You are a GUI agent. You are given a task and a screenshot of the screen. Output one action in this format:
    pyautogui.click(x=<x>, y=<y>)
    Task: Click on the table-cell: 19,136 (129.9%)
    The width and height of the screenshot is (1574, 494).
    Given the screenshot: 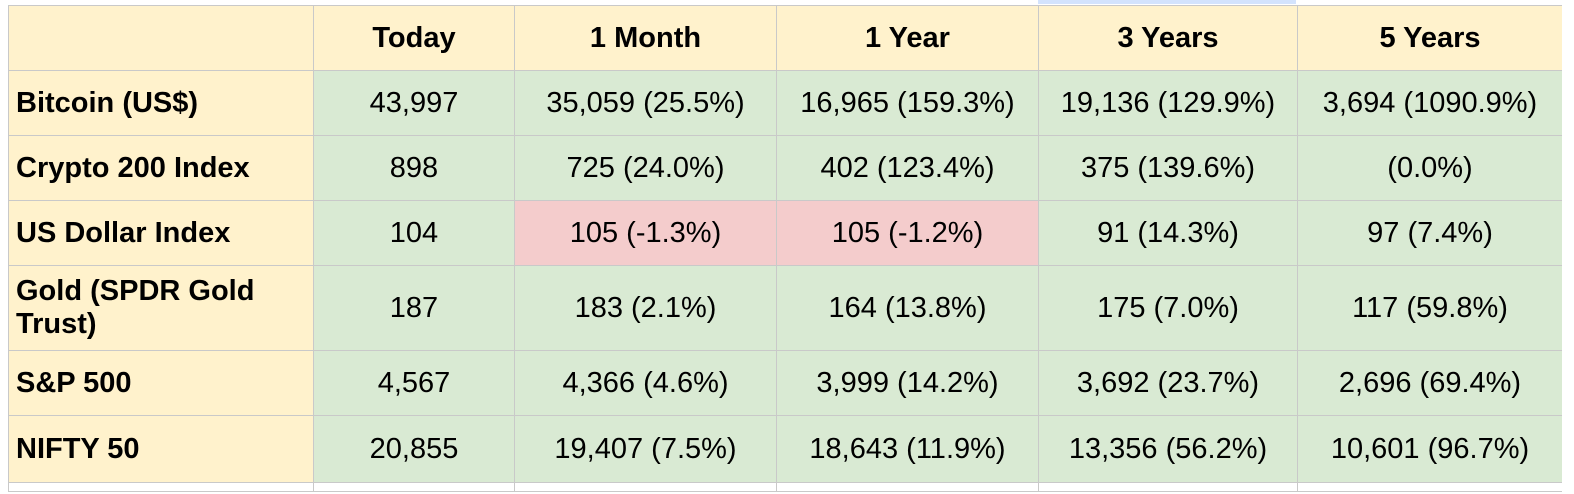 What is the action you would take?
    pyautogui.click(x=1168, y=103)
    